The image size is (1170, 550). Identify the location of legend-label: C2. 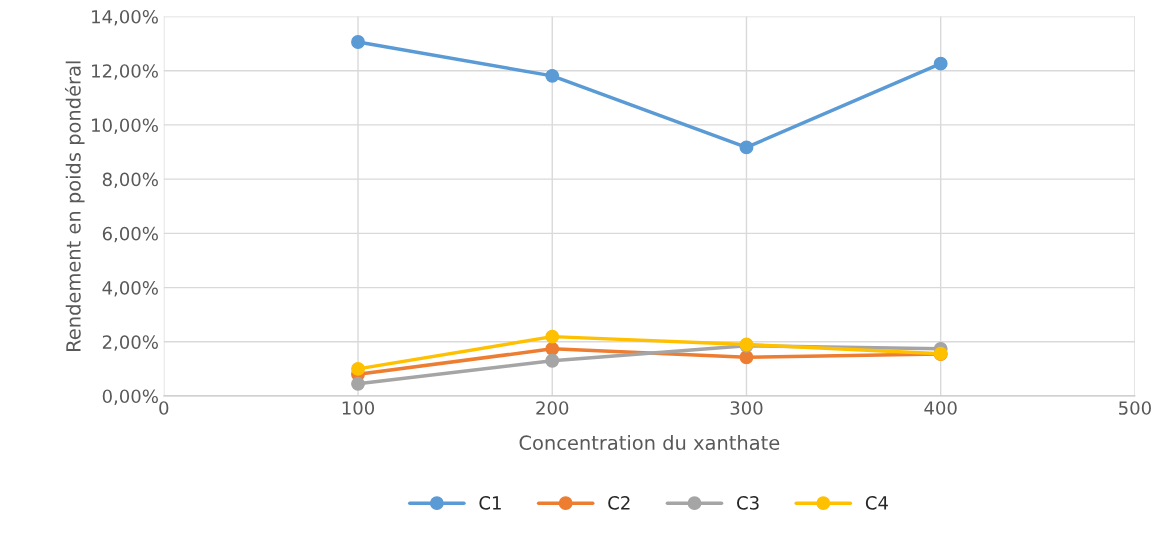
(619, 503).